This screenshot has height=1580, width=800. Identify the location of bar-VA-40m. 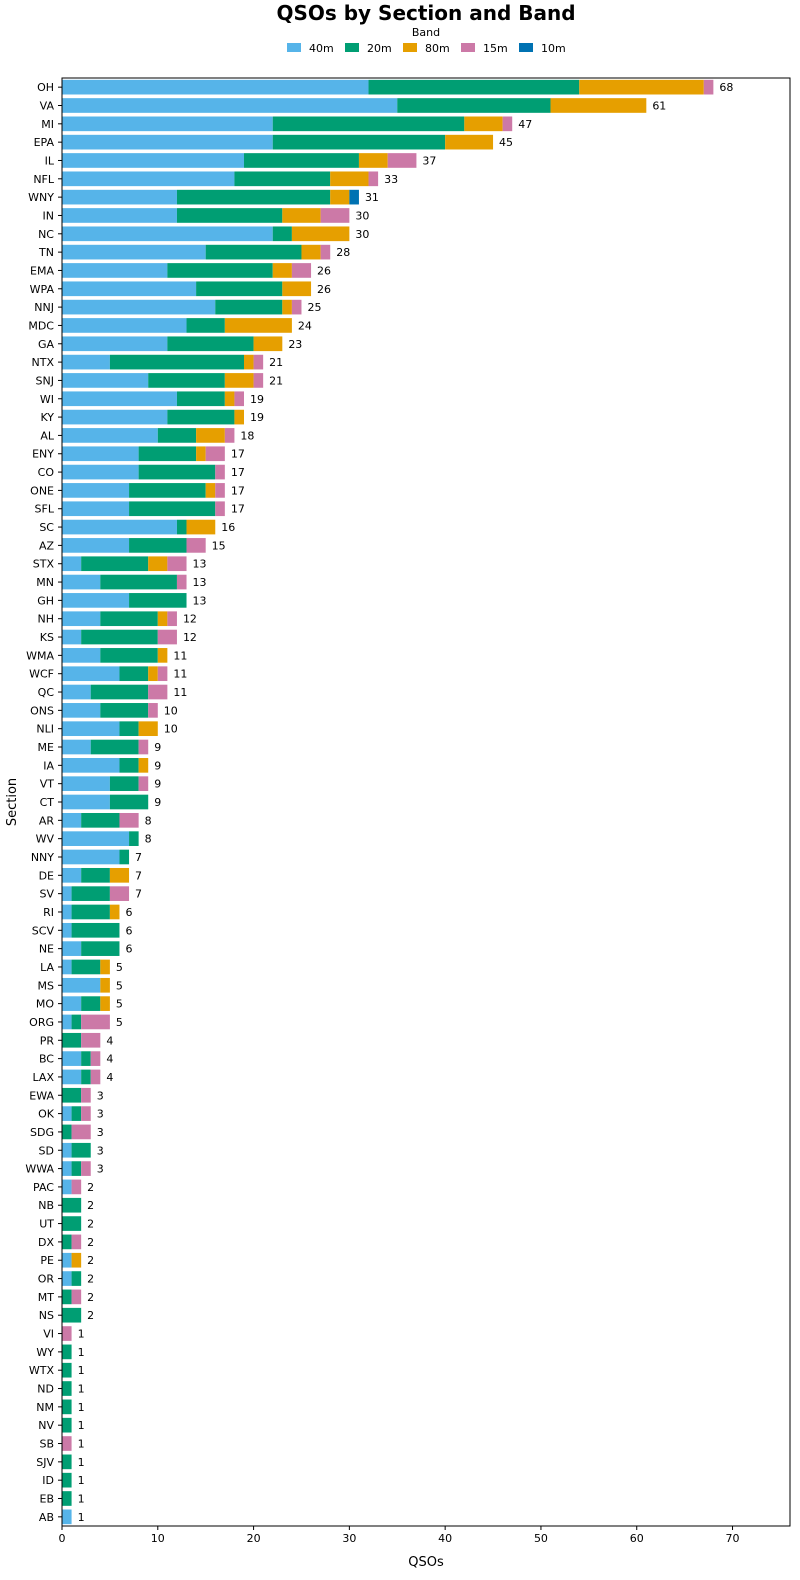
(230, 105).